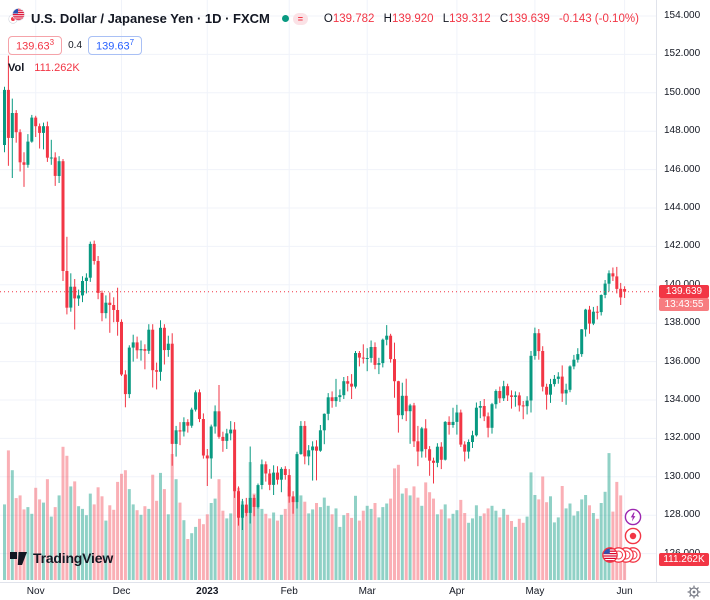 This screenshot has width=710, height=600. Describe the element at coordinates (694, 592) in the screenshot. I see `timezone-gear-button` at that location.